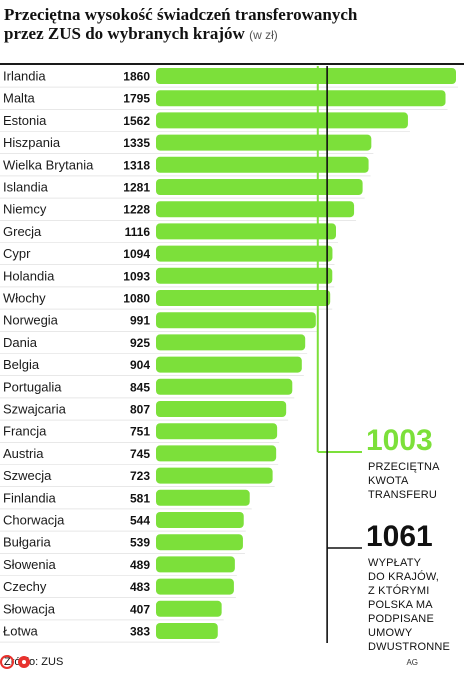 Image resolution: width=464 pixels, height=676 pixels. What do you see at coordinates (399, 590) in the screenshot?
I see `bilateral-label-line: Z KTÓRYMI` at bounding box center [399, 590].